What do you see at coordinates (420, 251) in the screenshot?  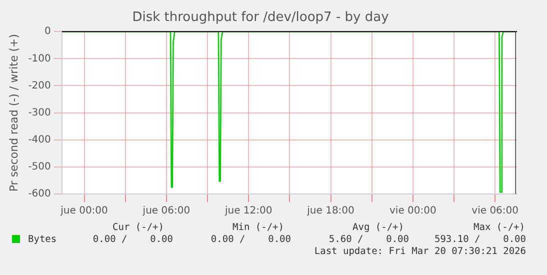 I see `text: Last update: Fri Mar 20 07:30:21 2026` at bounding box center [420, 251].